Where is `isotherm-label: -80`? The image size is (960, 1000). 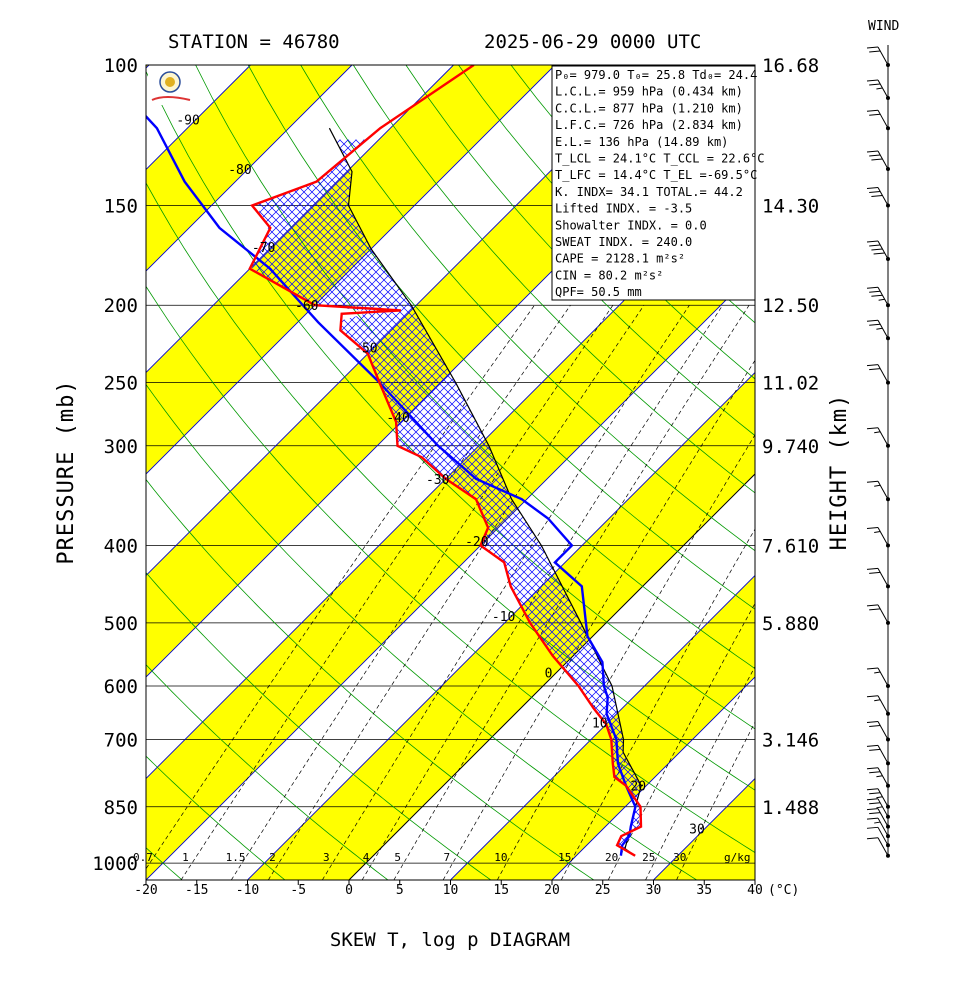
isotherm-label: -80 is located at coordinates (239, 170).